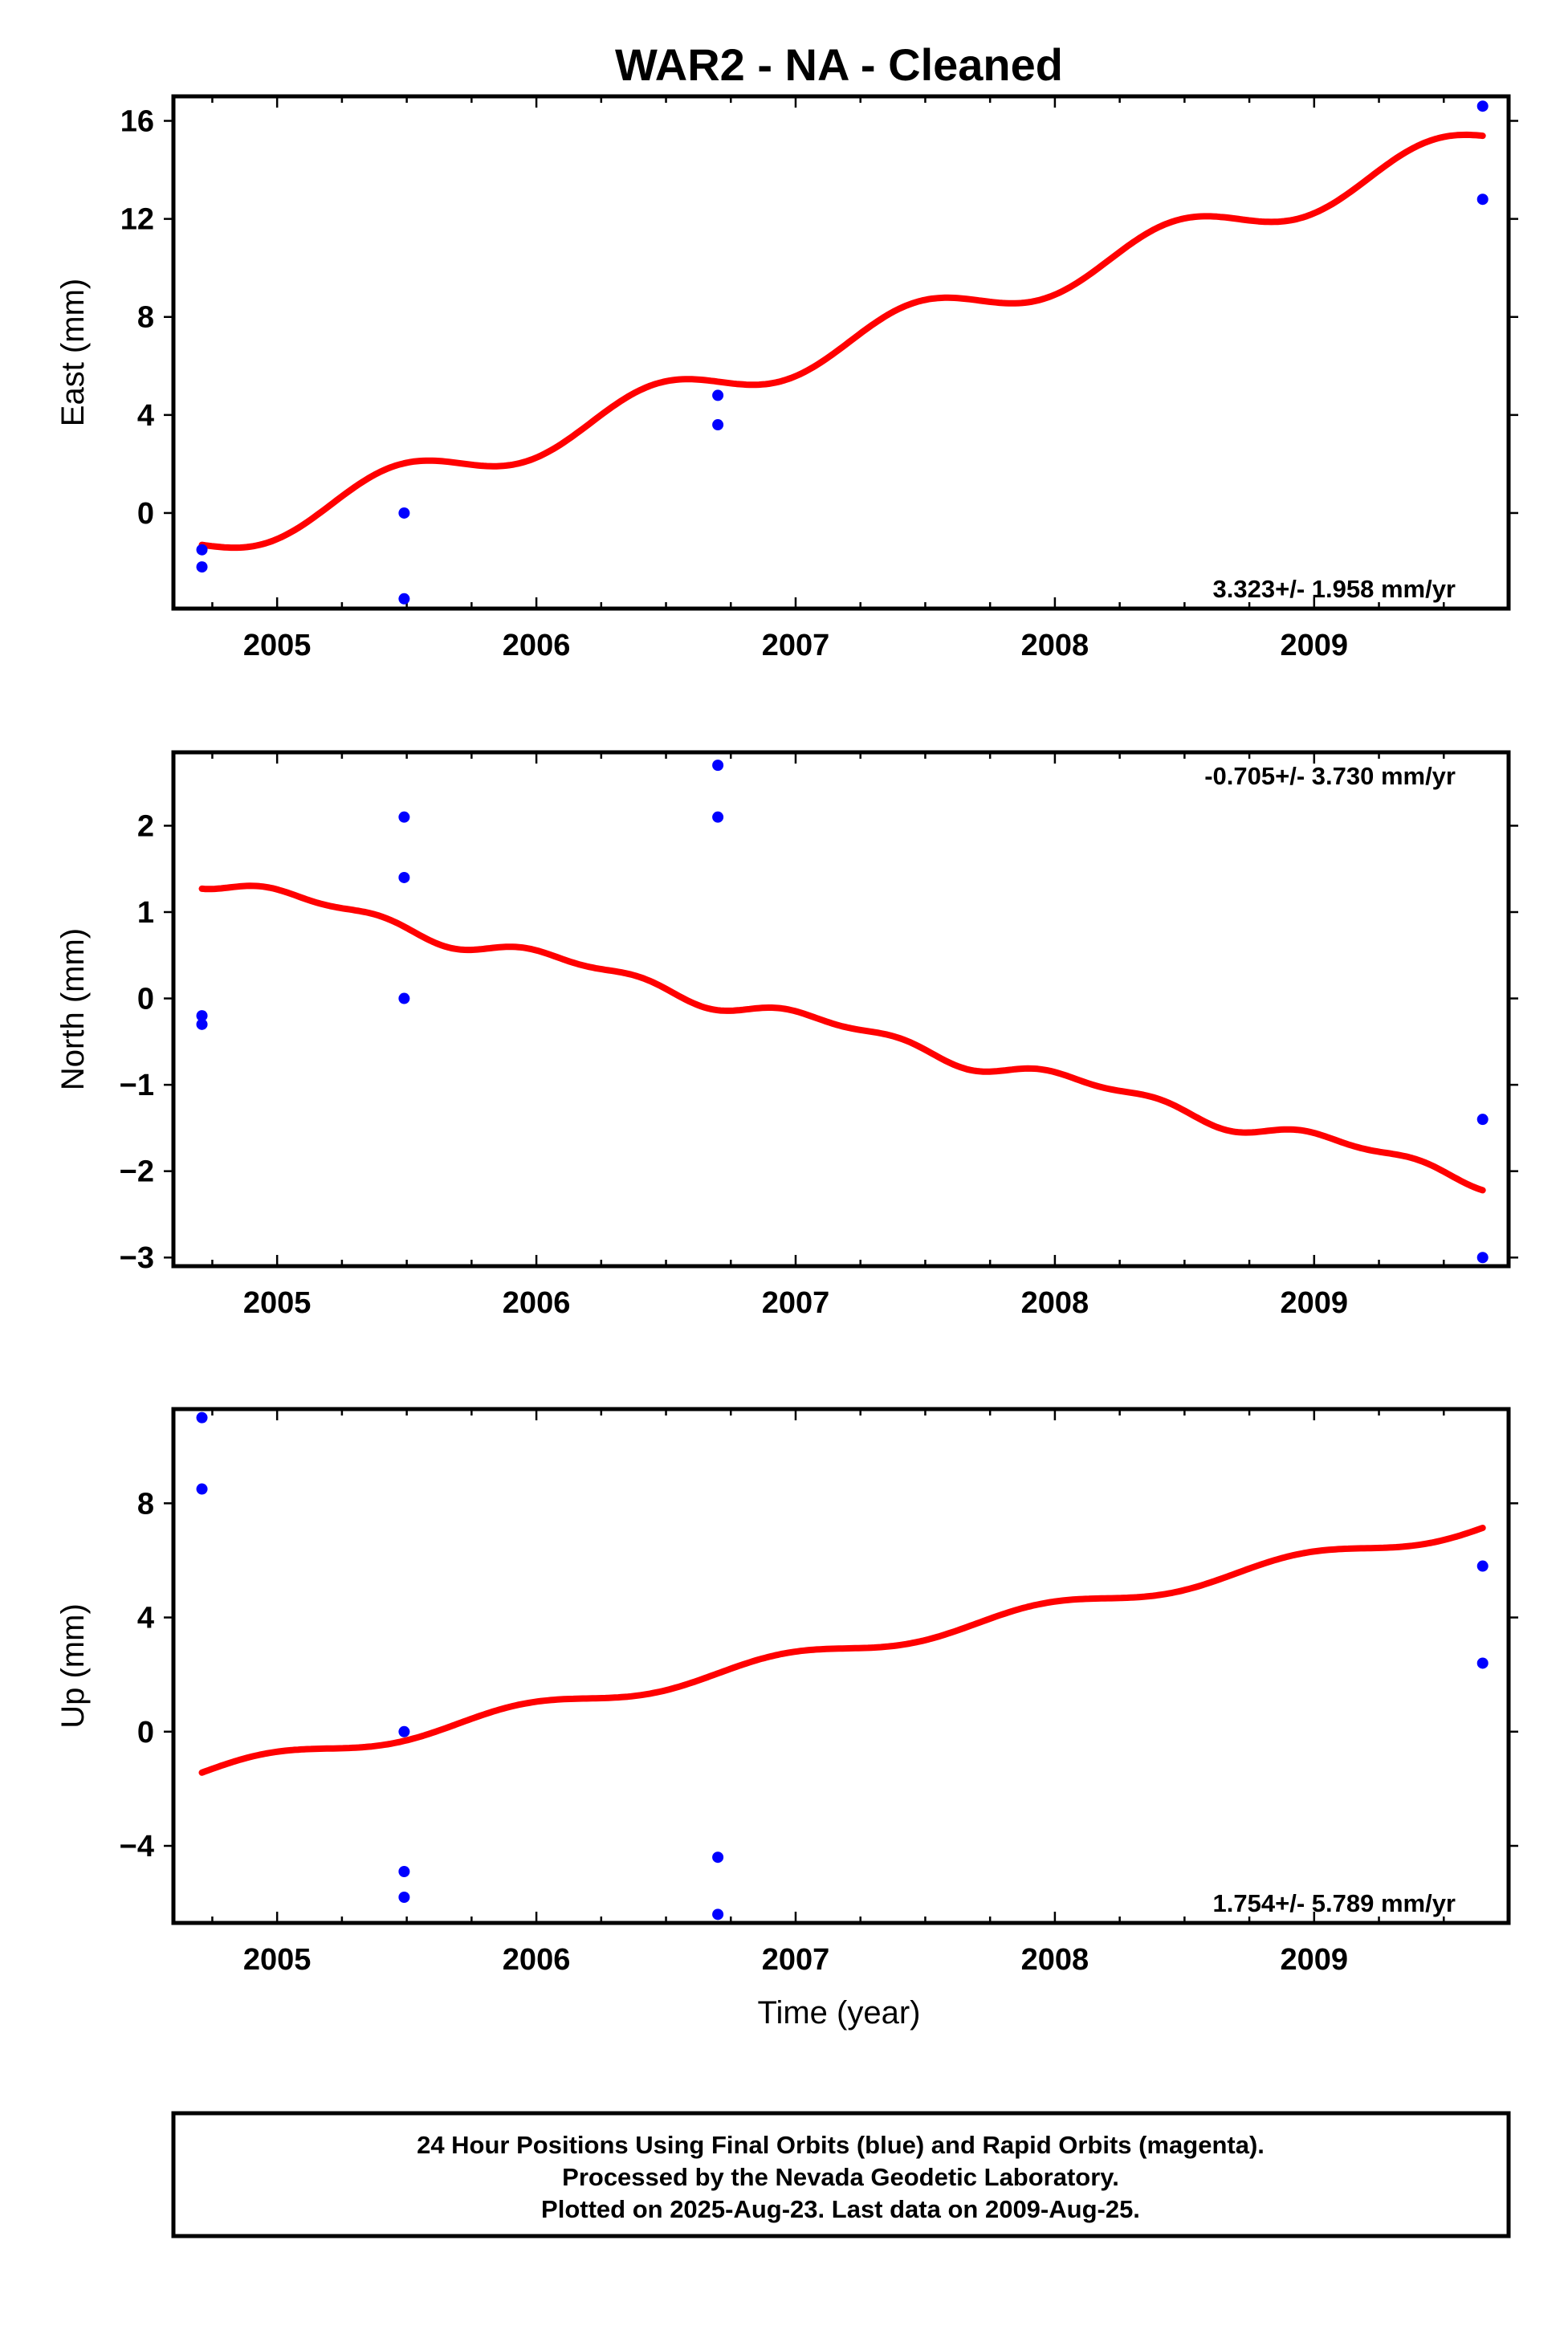  What do you see at coordinates (1055, 1303) in the screenshot?
I see `north-x-tick-label: 2008` at bounding box center [1055, 1303].